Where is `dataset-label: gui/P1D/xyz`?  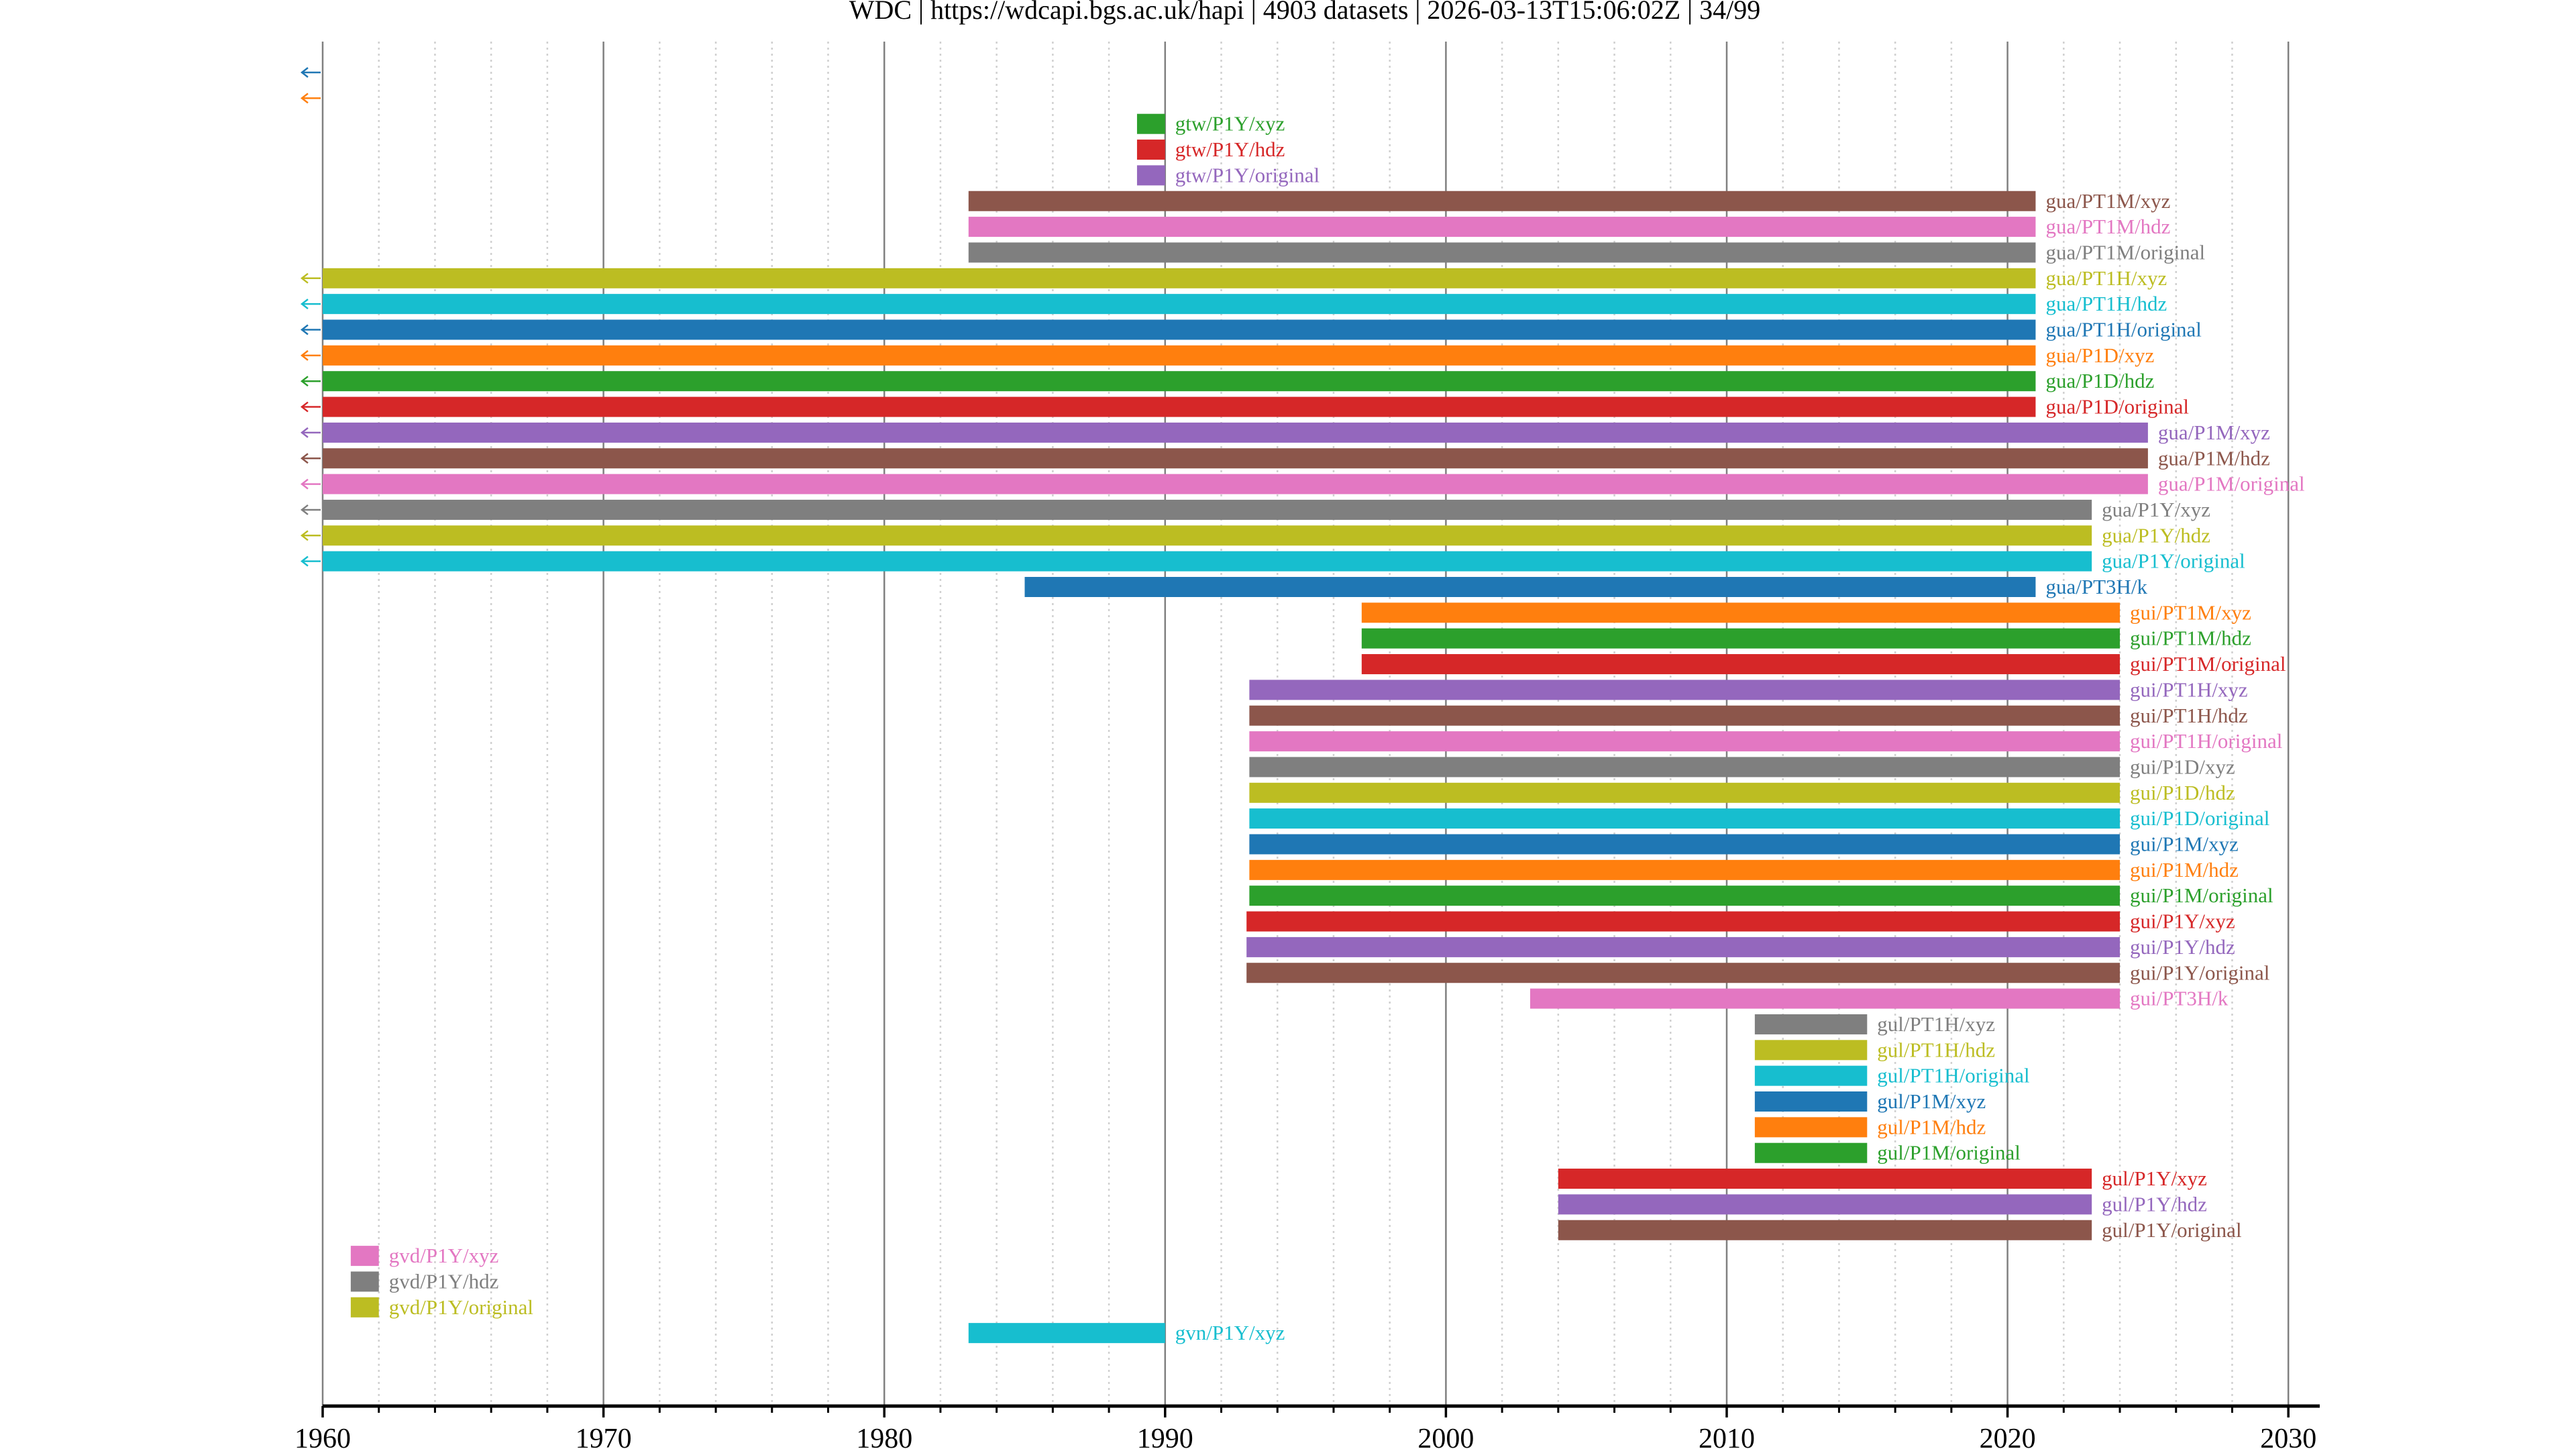 dataset-label: gui/P1D/xyz is located at coordinates (2182, 766).